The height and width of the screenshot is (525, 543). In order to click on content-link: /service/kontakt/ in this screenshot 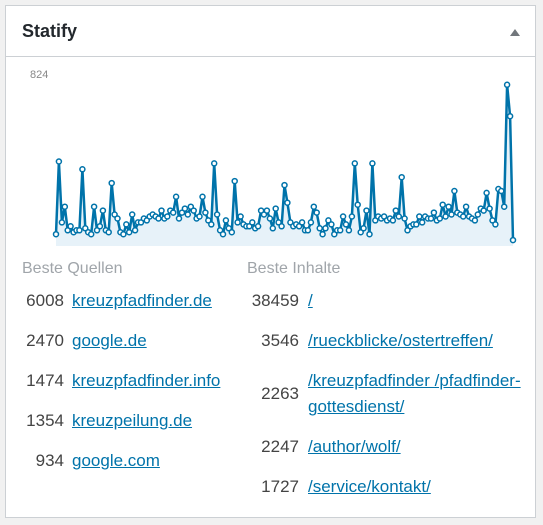, I will do `click(369, 486)`.